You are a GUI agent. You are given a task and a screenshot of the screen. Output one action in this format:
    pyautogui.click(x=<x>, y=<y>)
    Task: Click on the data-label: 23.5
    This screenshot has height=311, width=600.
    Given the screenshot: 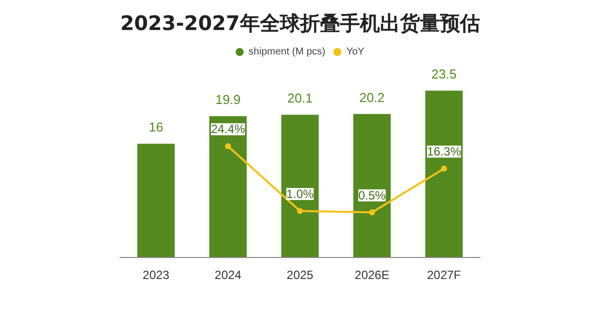 What is the action you would take?
    pyautogui.click(x=444, y=74)
    